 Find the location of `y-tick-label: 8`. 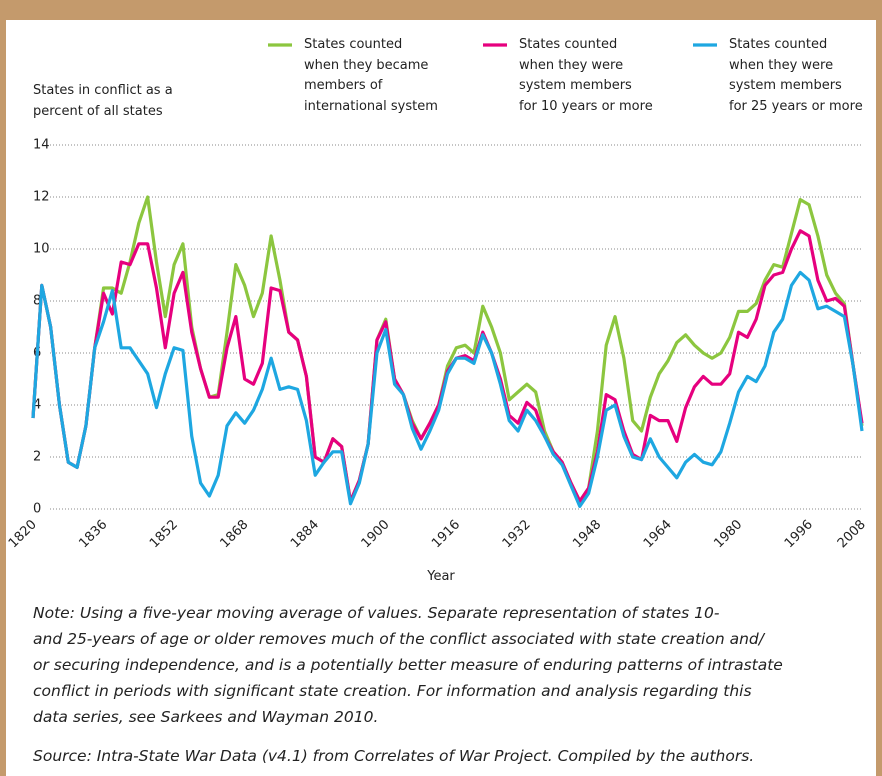

y-tick-label: 8 is located at coordinates (37, 301).